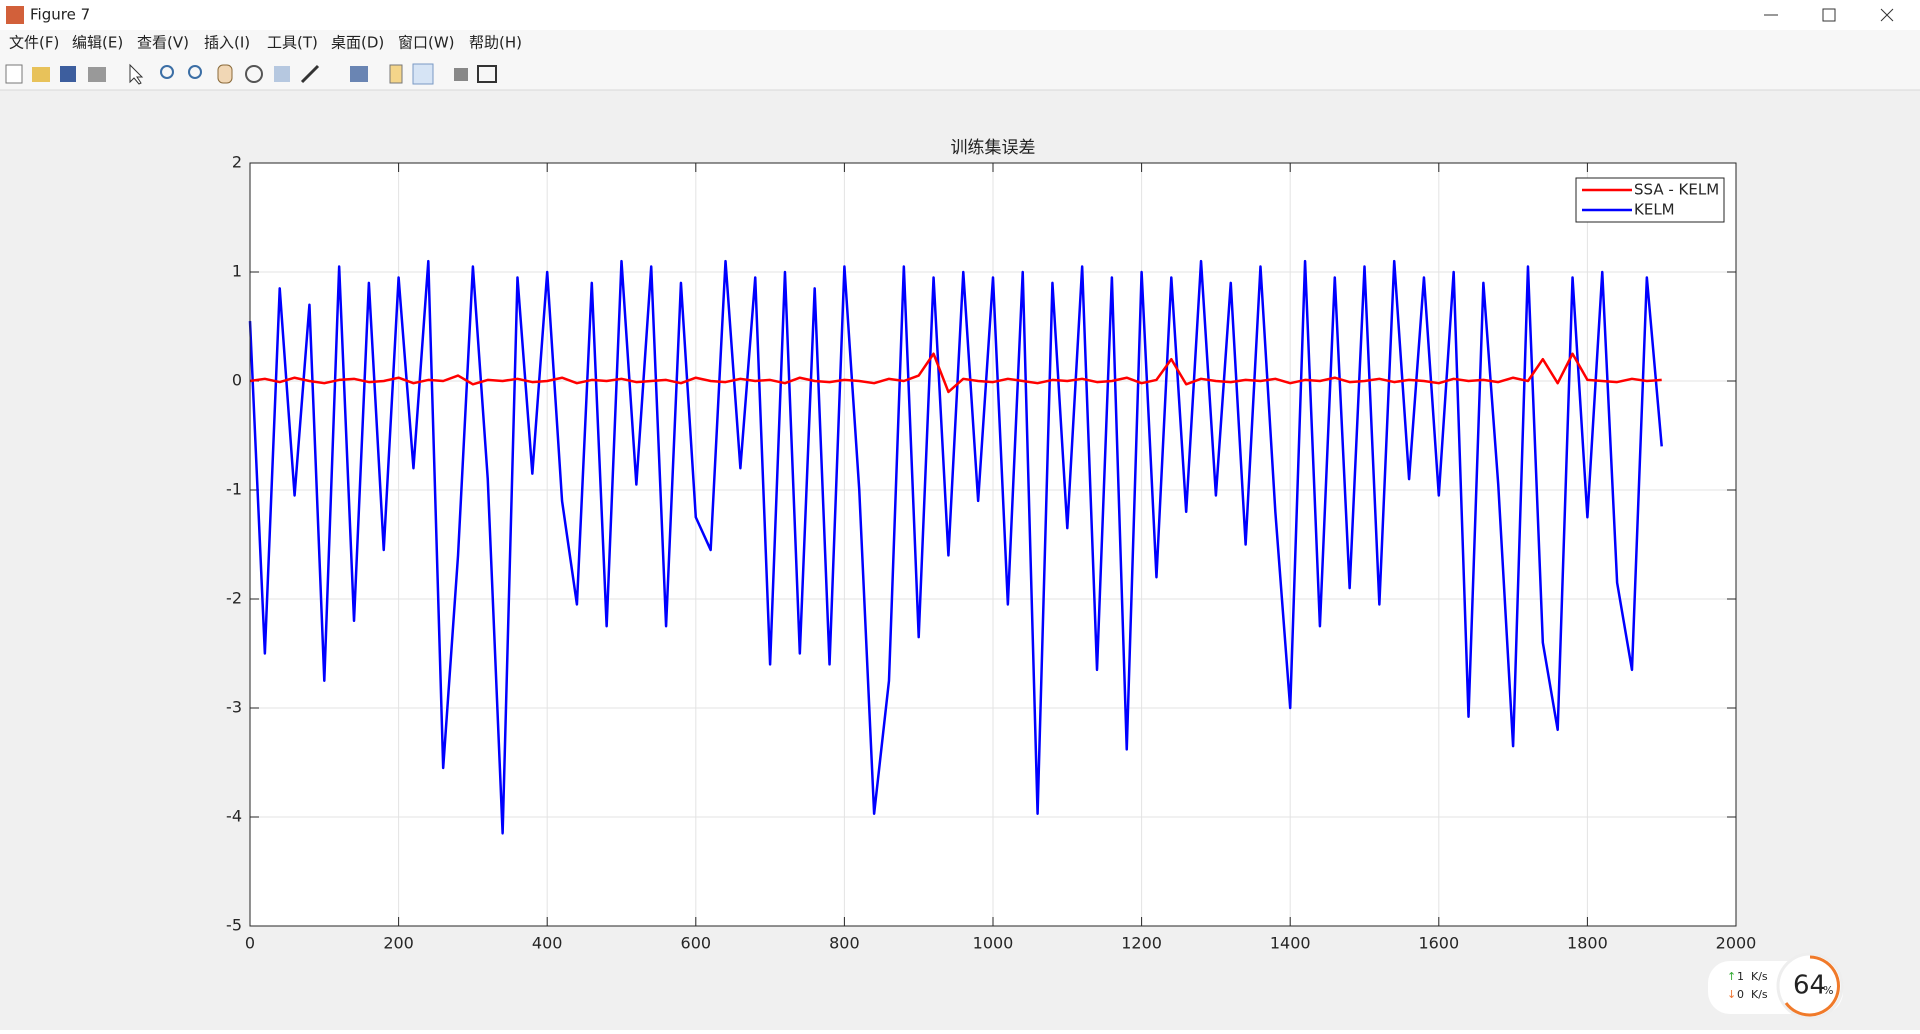  I want to click on usage-percent: 64, so click(1809, 986).